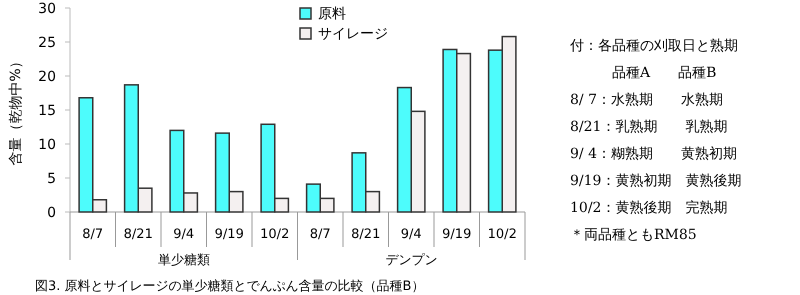 This screenshot has width=800, height=295. I want to click on text: 9/ 4：糊熟期 黄熟初期, so click(653, 154).